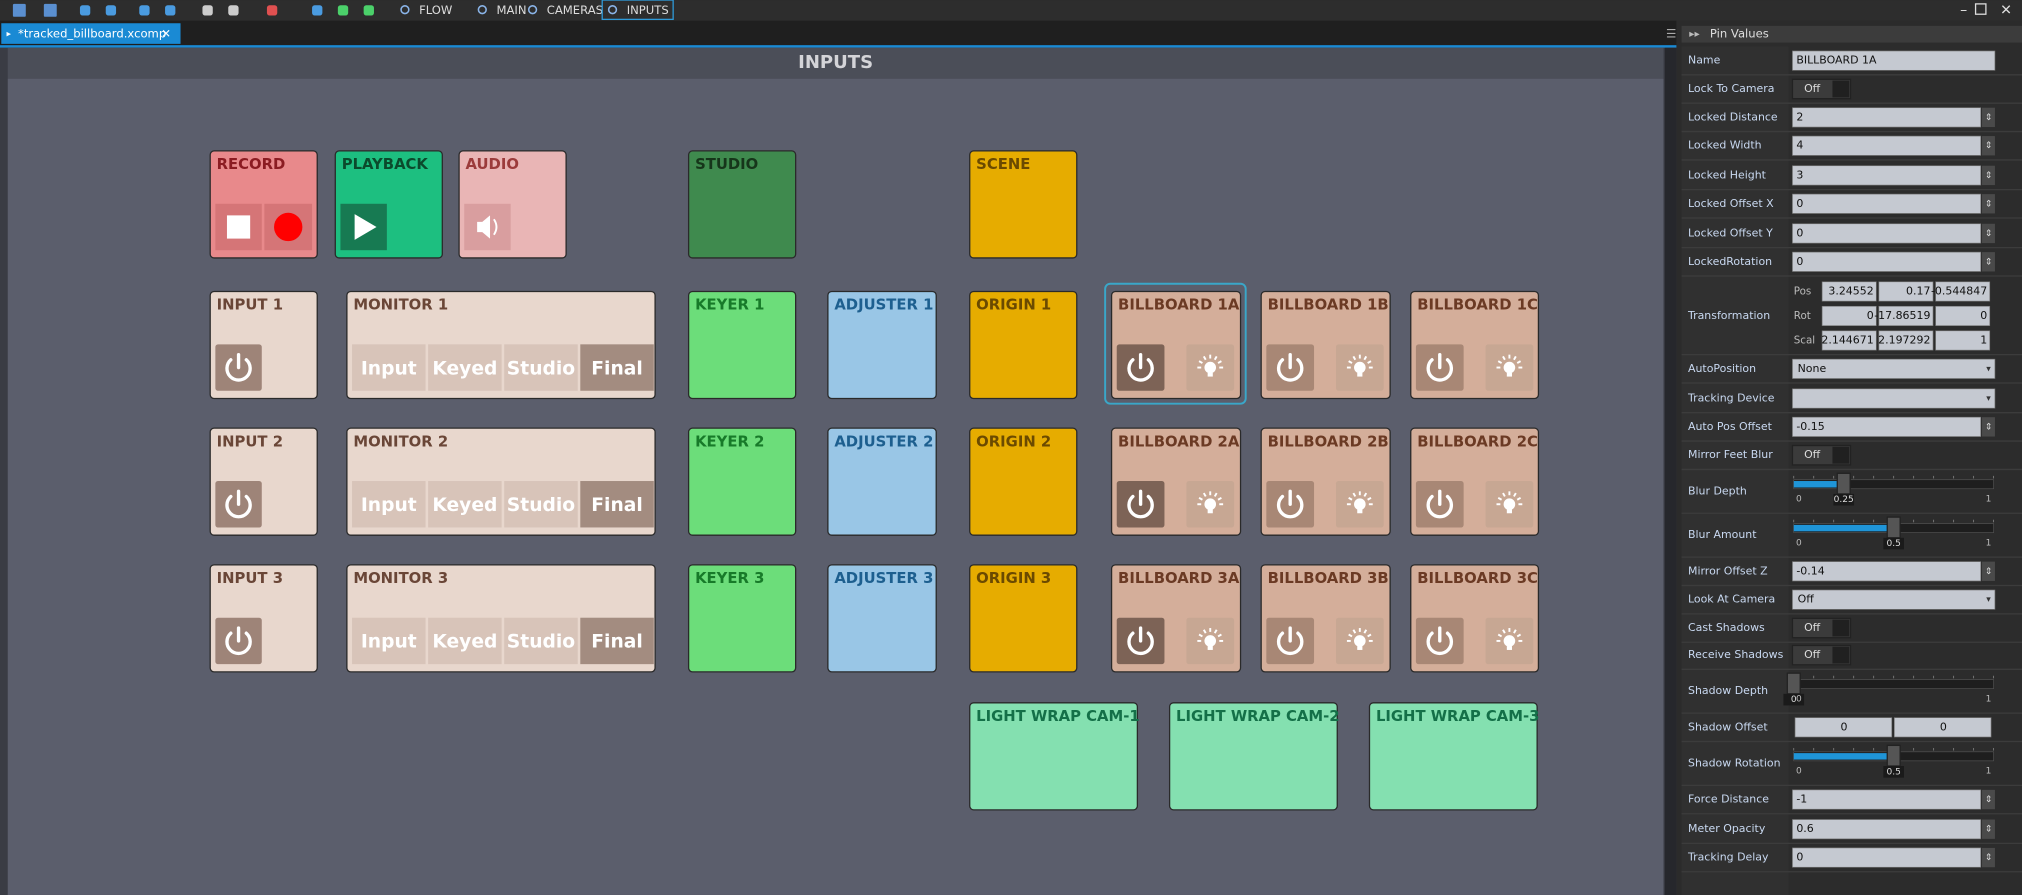 The image size is (2022, 895). What do you see at coordinates (166, 34) in the screenshot?
I see `tab-close: ✕` at bounding box center [166, 34].